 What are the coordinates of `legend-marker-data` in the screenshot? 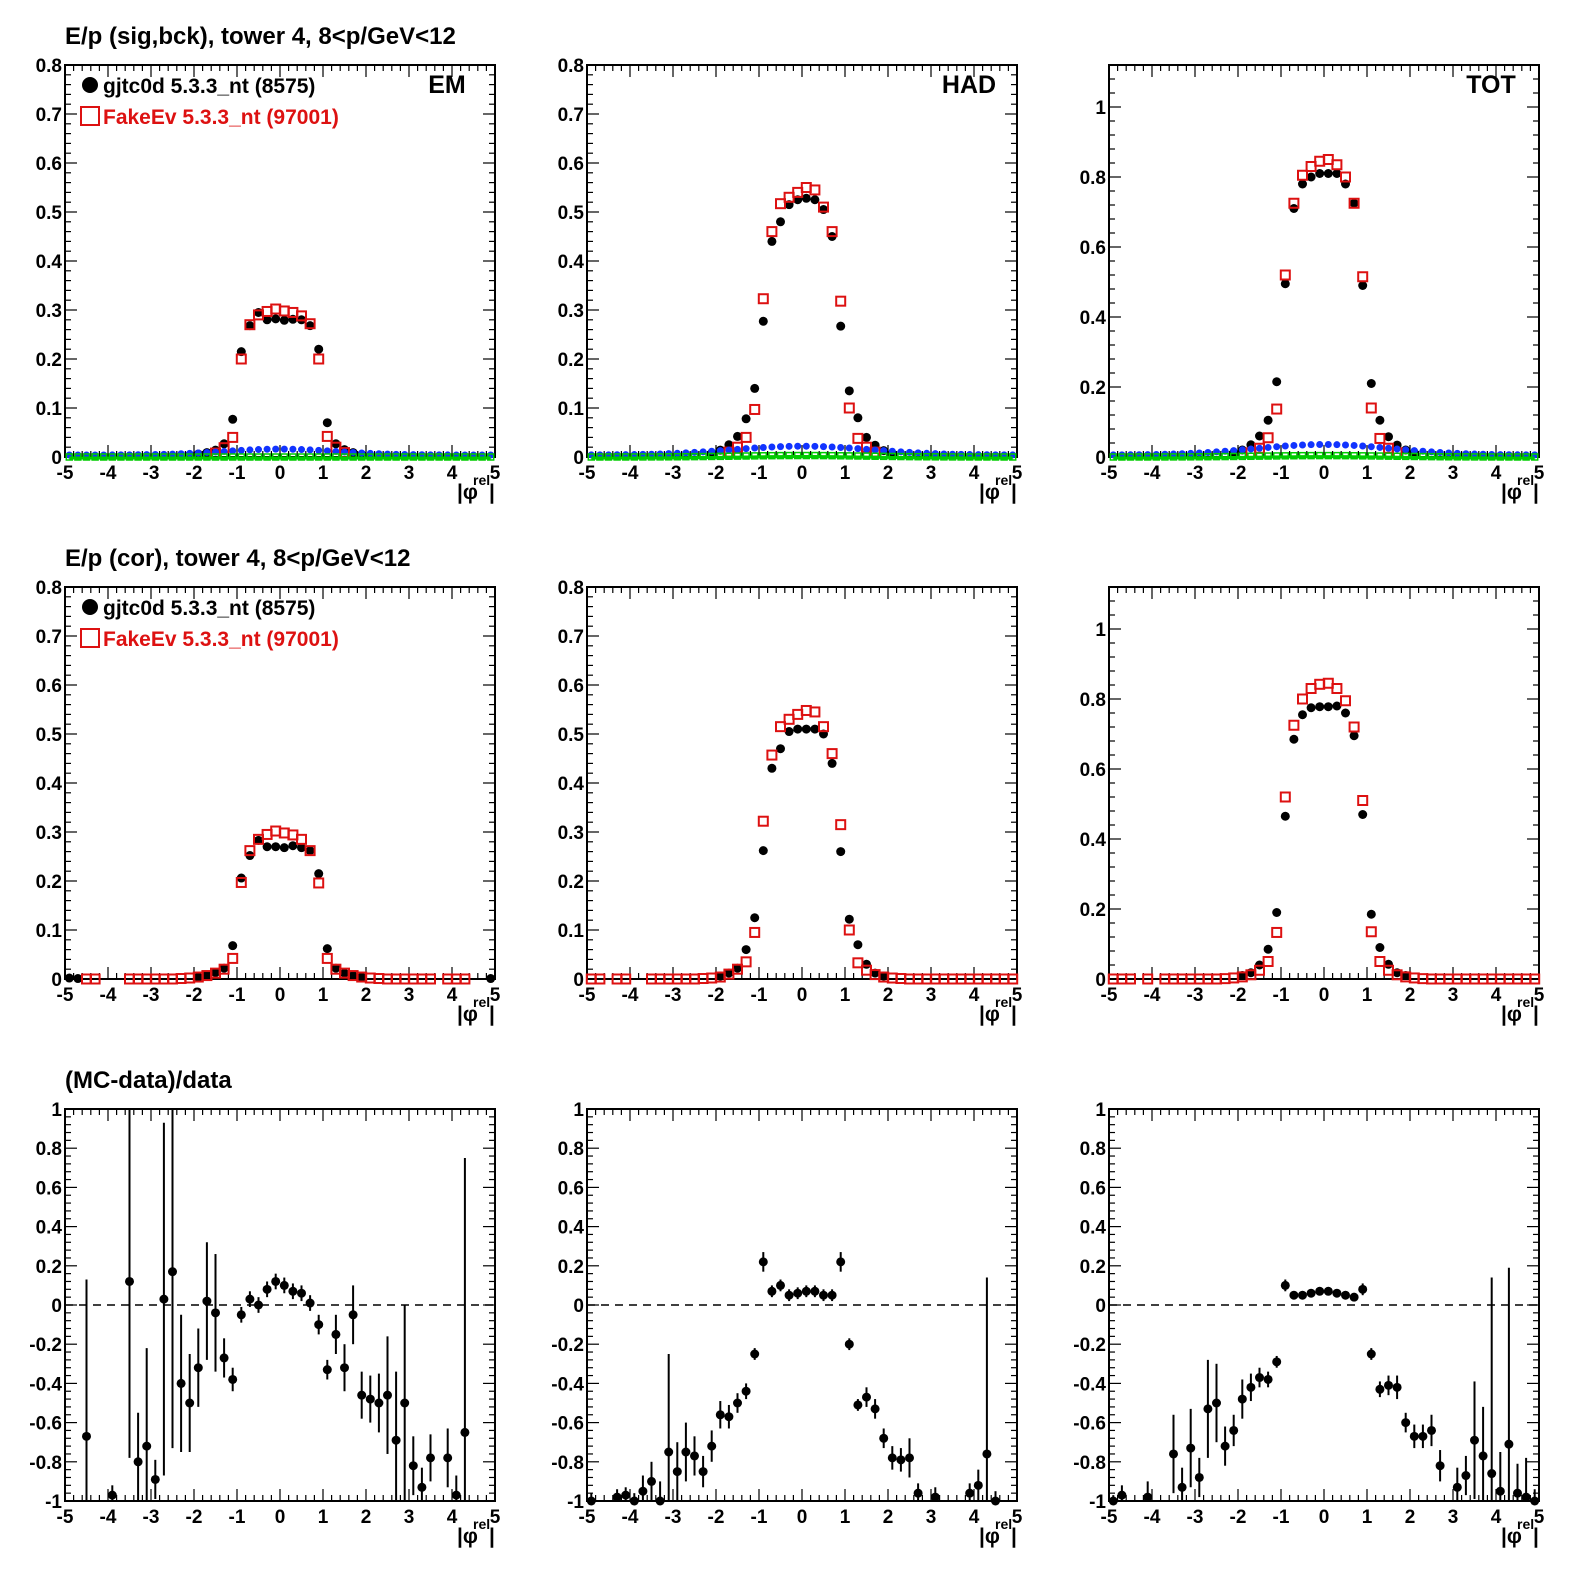 It's located at (90, 607).